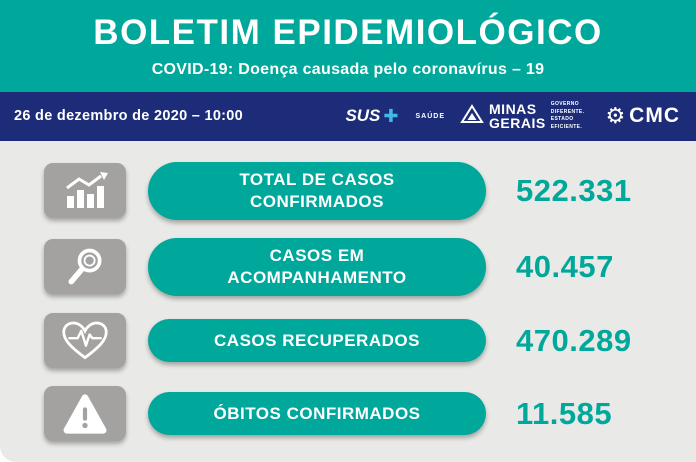 The height and width of the screenshot is (462, 696). I want to click on chart-growth-icon, so click(85, 191).